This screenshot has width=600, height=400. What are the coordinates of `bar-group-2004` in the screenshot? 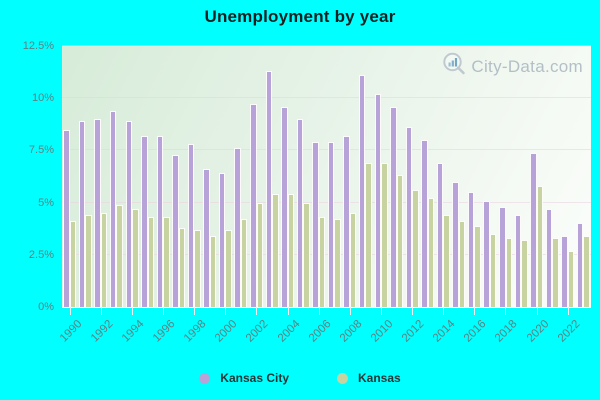 It's located at (288, 176).